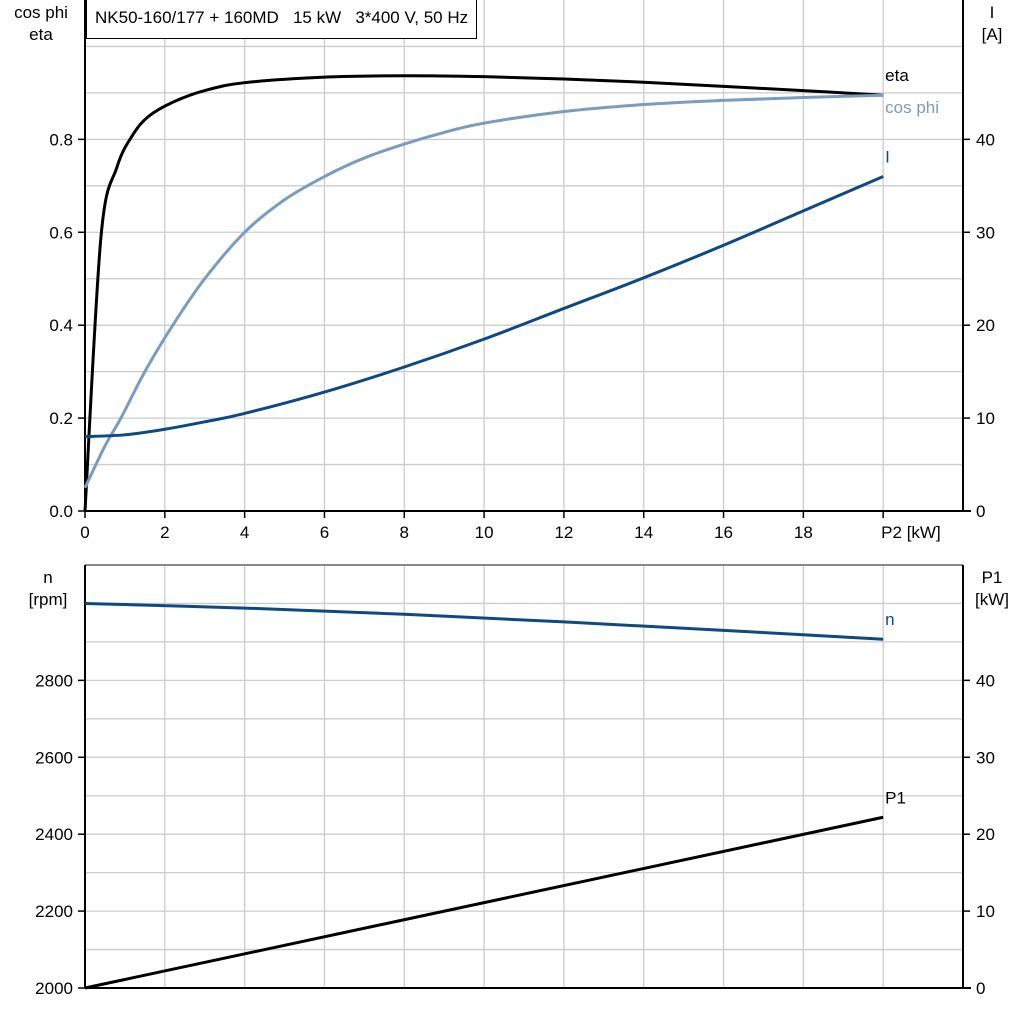 This screenshot has width=1024, height=1024. What do you see at coordinates (404, 532) in the screenshot?
I see `x-tick-label: 8` at bounding box center [404, 532].